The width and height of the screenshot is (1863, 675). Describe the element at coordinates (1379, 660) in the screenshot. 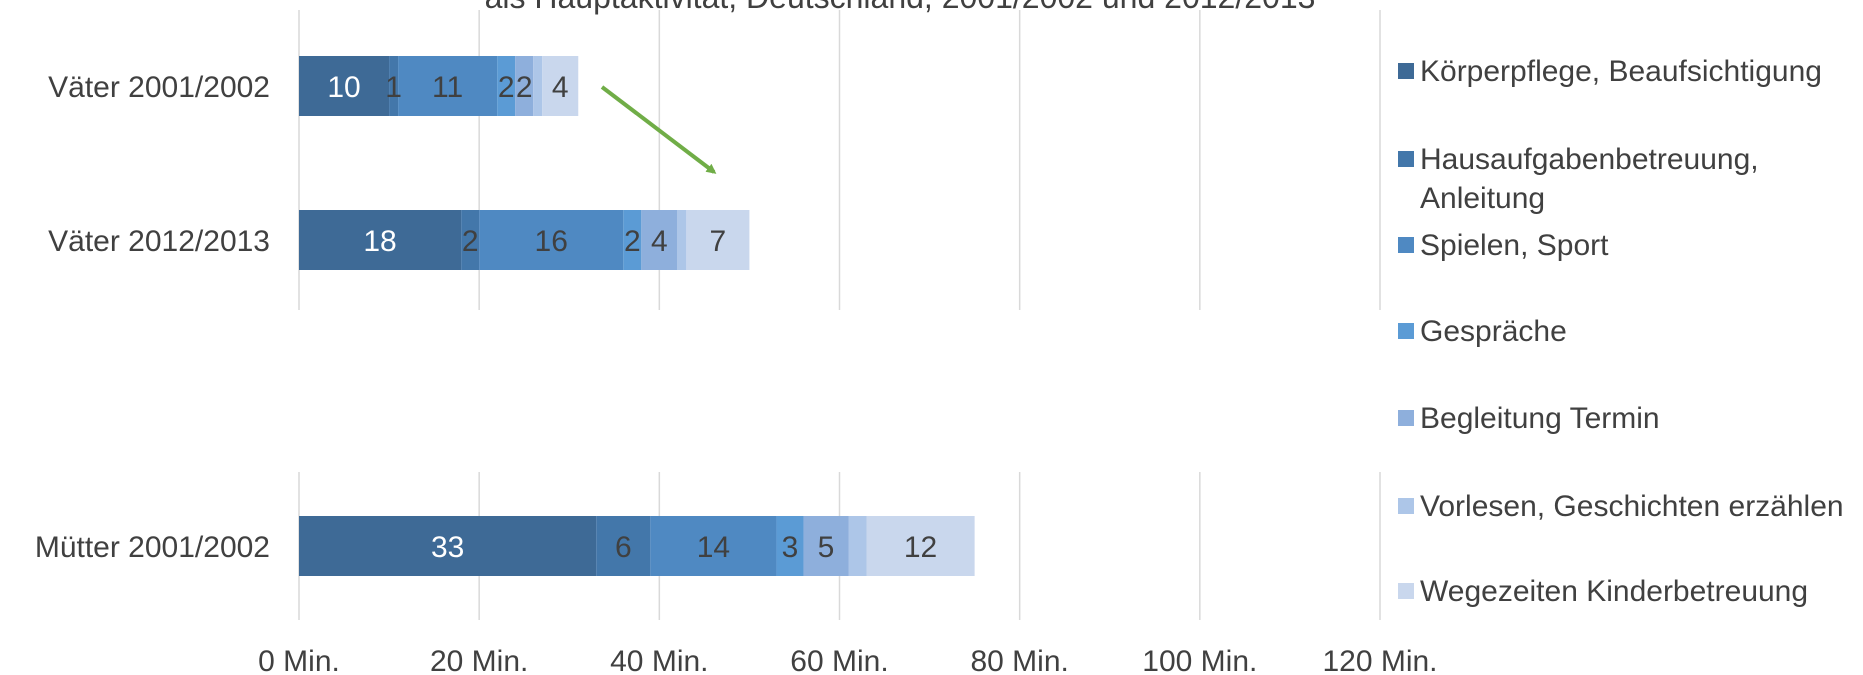

I see `x-tick-label: 120 Min.` at that location.